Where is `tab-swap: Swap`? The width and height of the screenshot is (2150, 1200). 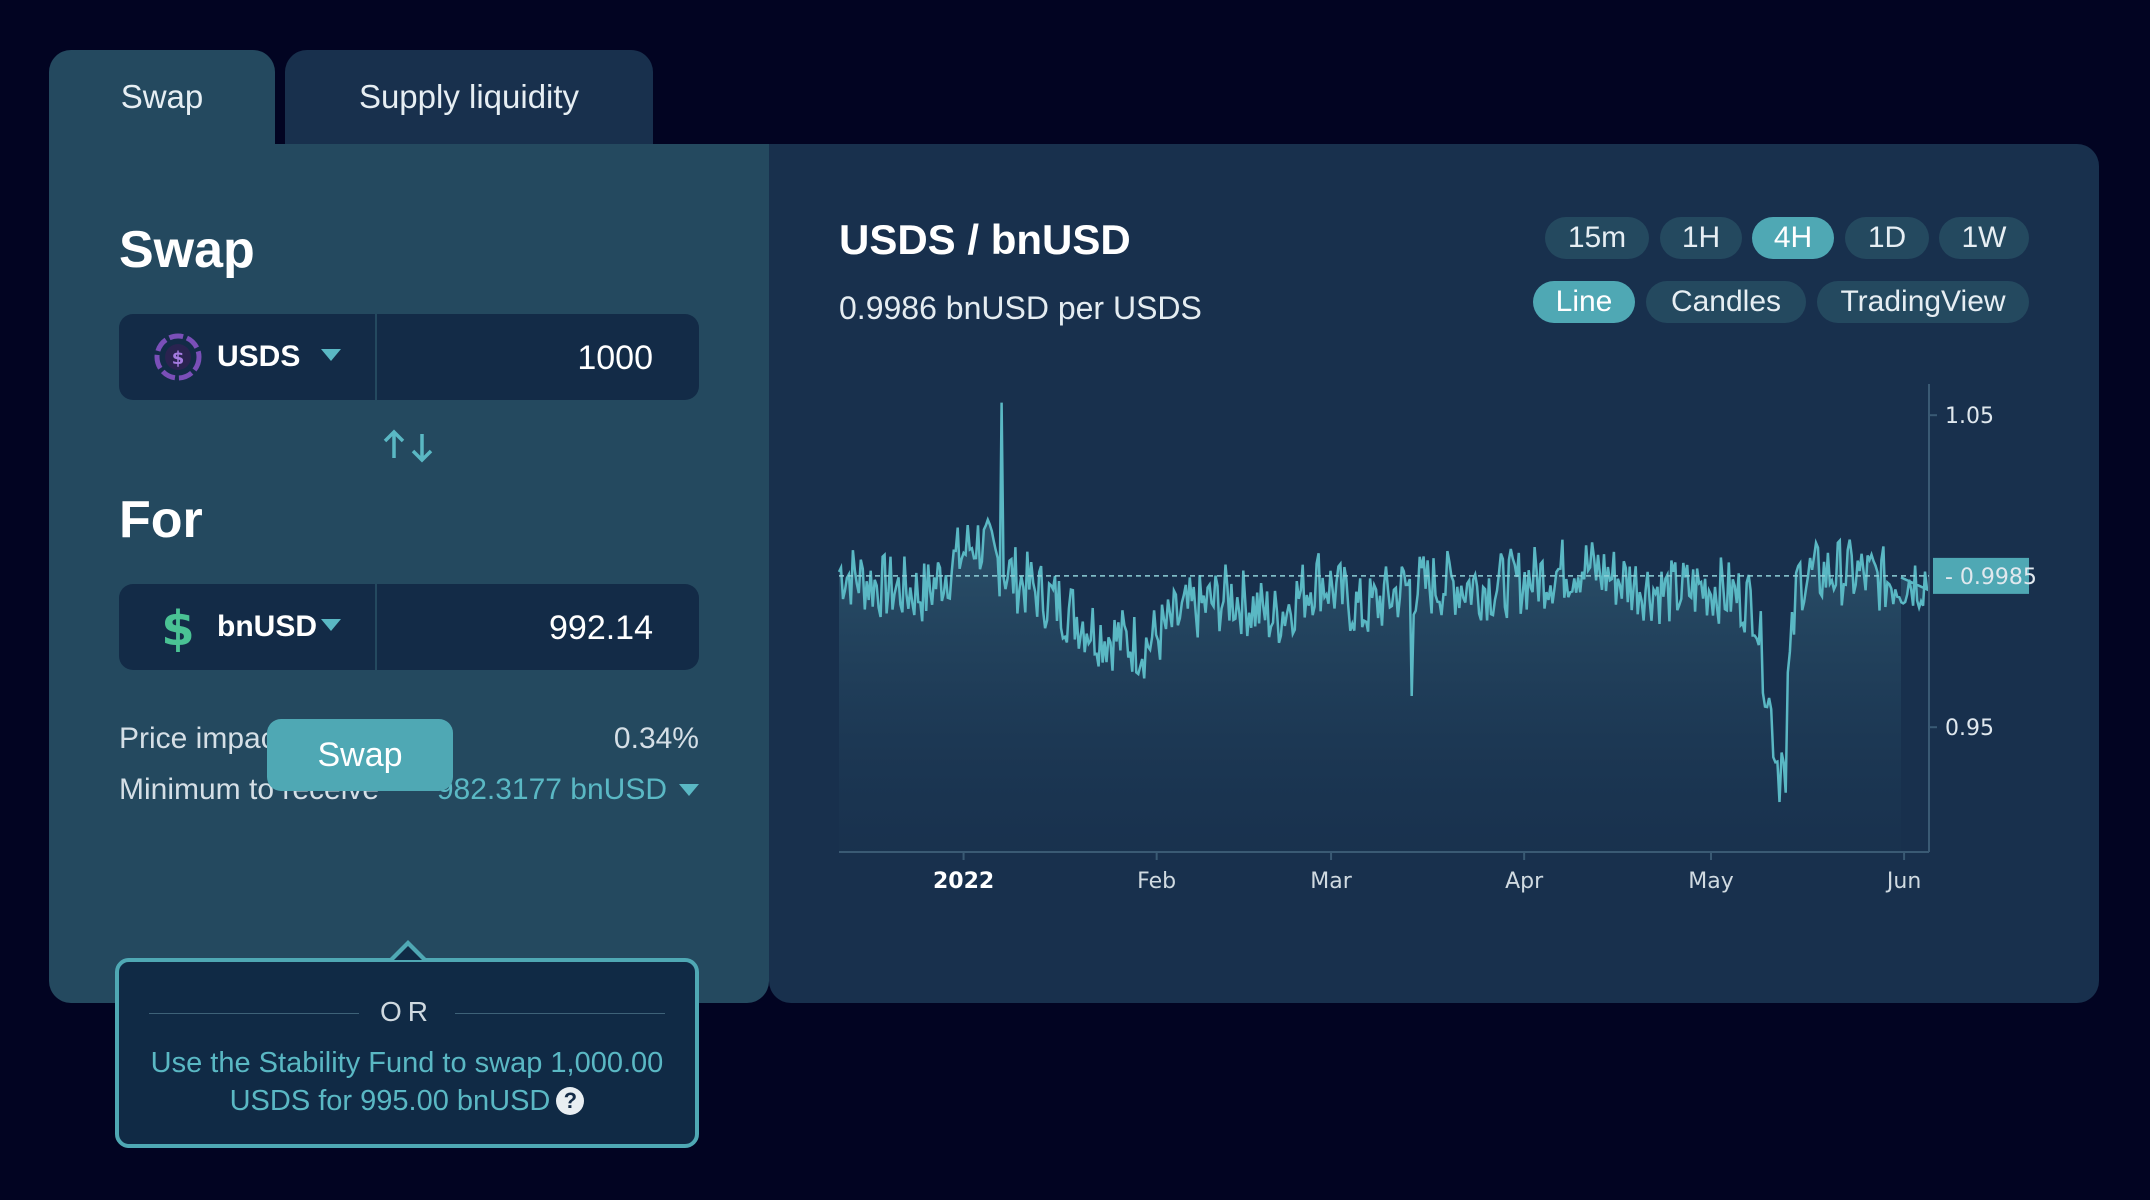
tab-swap: Swap is located at coordinates (162, 97).